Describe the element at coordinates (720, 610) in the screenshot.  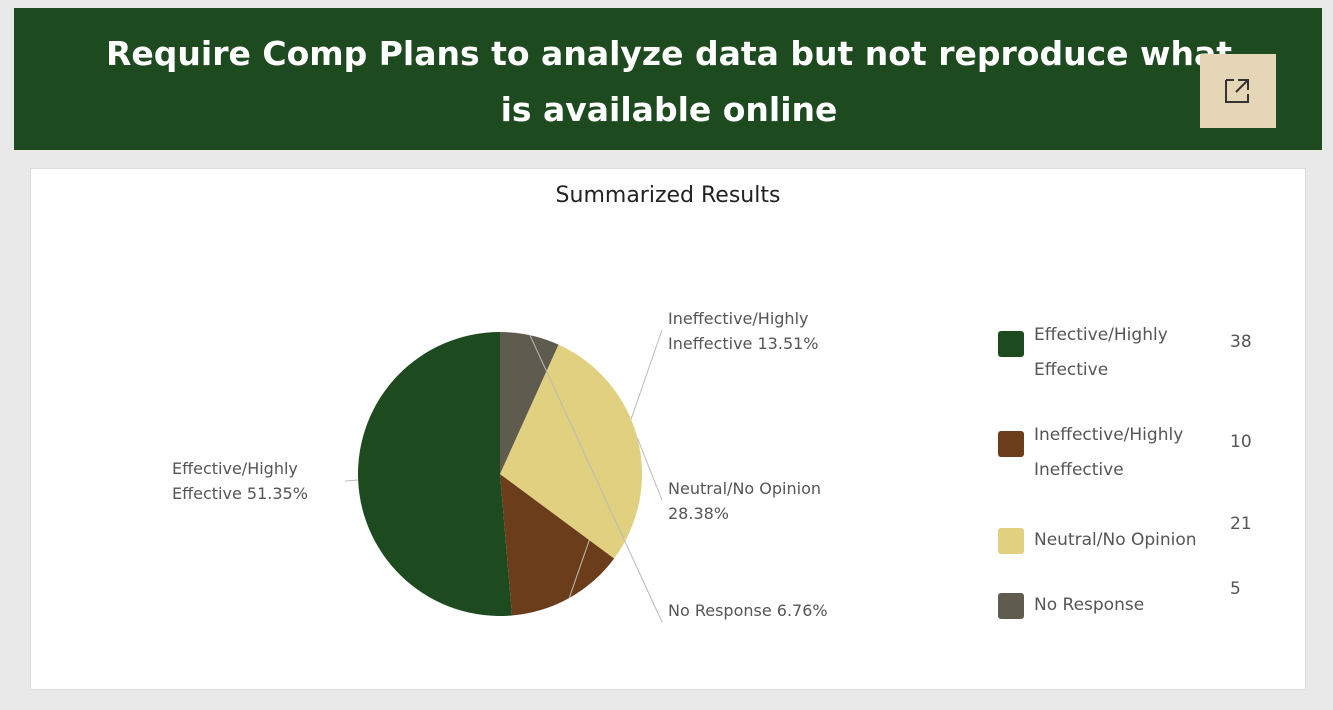
I see `slice-name: No Response` at that location.